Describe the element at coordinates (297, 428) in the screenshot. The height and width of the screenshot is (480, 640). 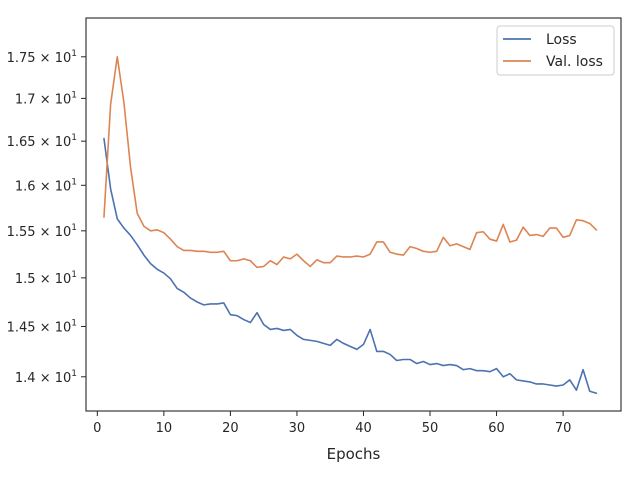
I see `x-tick-label: 30` at that location.